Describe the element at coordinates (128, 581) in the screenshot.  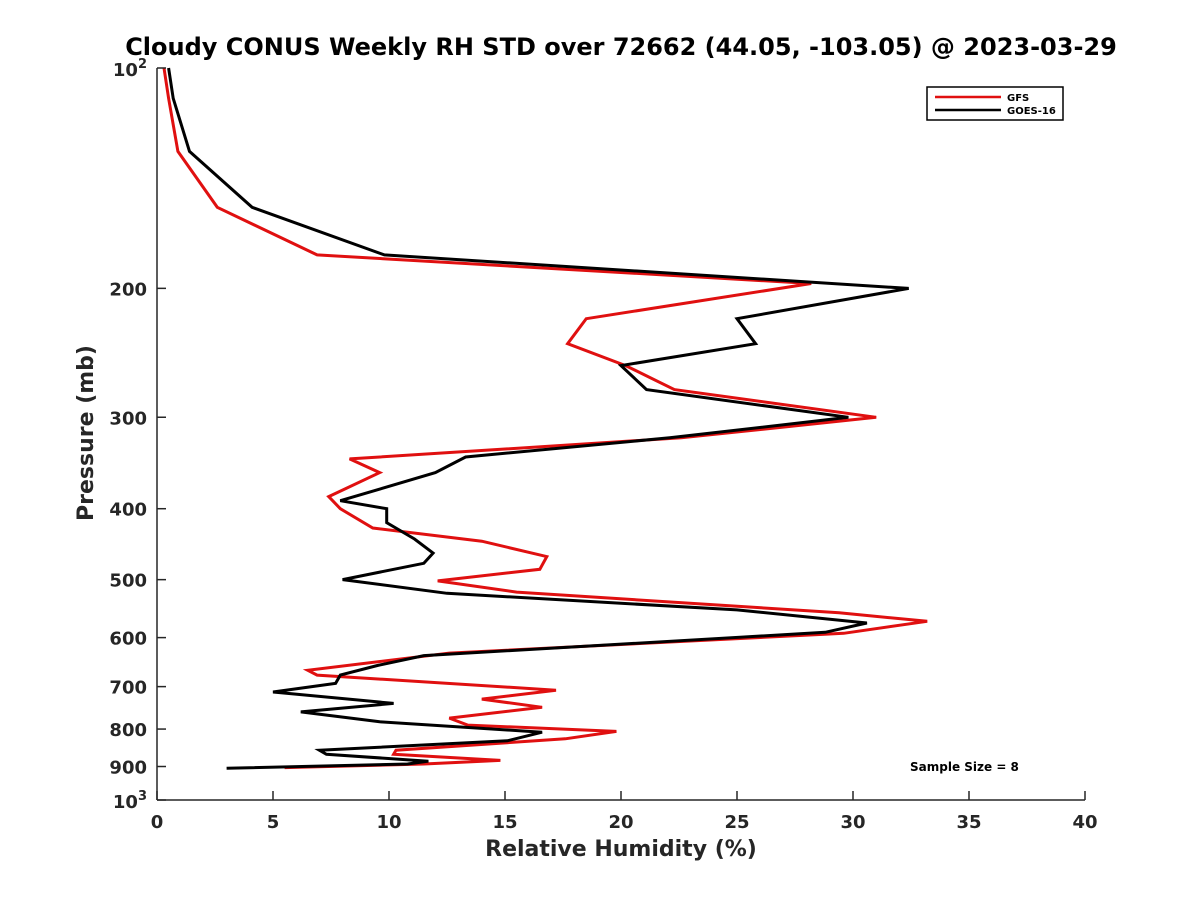
I see `y-tick-label: 500` at that location.